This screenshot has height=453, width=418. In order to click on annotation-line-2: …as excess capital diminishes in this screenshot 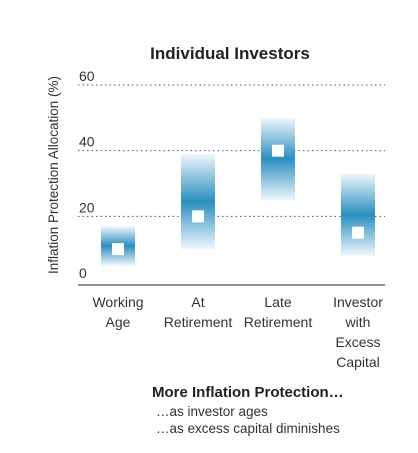, I will do `click(248, 428)`.